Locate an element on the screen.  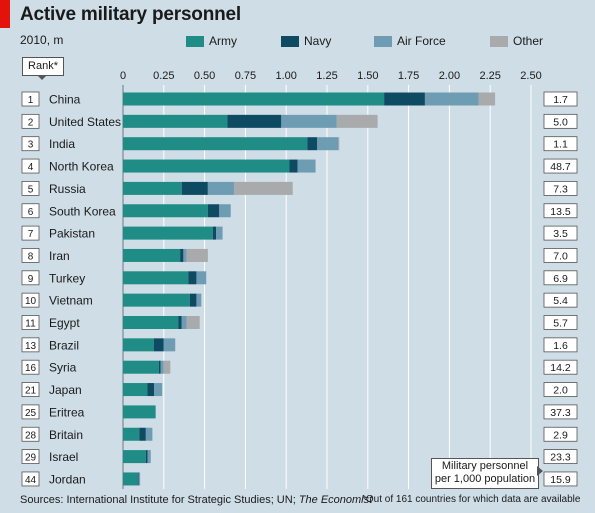
rank-value: 7 is located at coordinates (31, 234).